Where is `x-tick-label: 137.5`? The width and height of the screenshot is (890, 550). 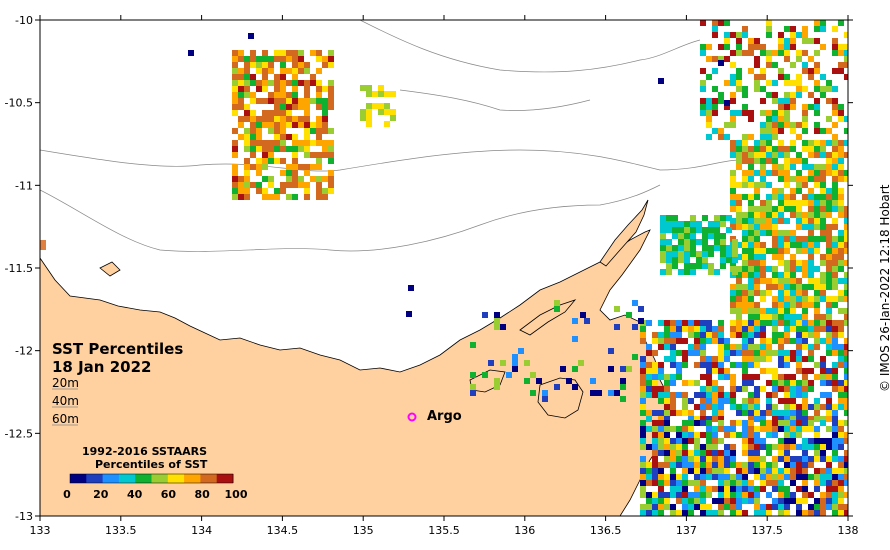 x-tick-label: 137.5 is located at coordinates (767, 530).